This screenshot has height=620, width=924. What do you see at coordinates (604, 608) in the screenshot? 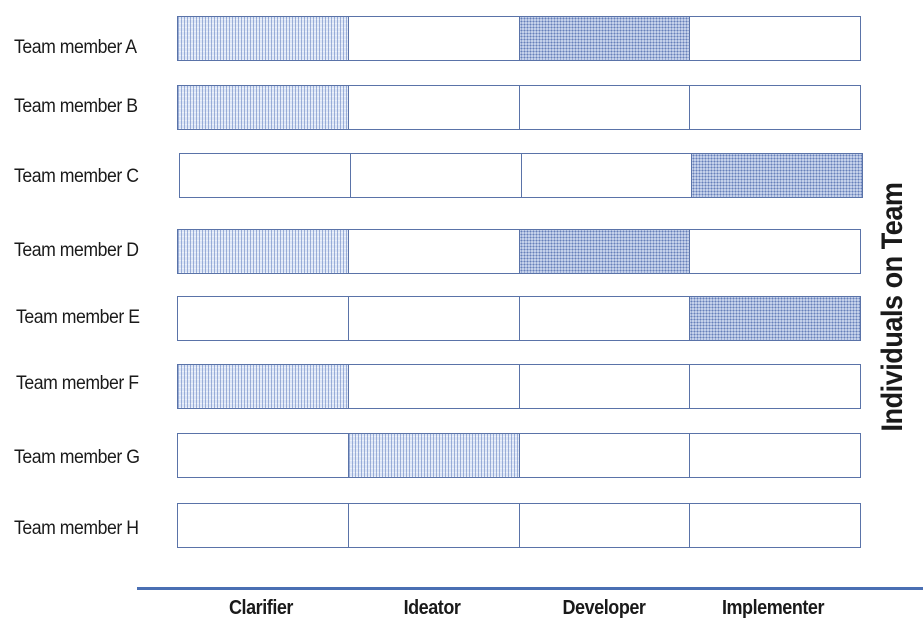
I see `column-label-developer: Developer` at bounding box center [604, 608].